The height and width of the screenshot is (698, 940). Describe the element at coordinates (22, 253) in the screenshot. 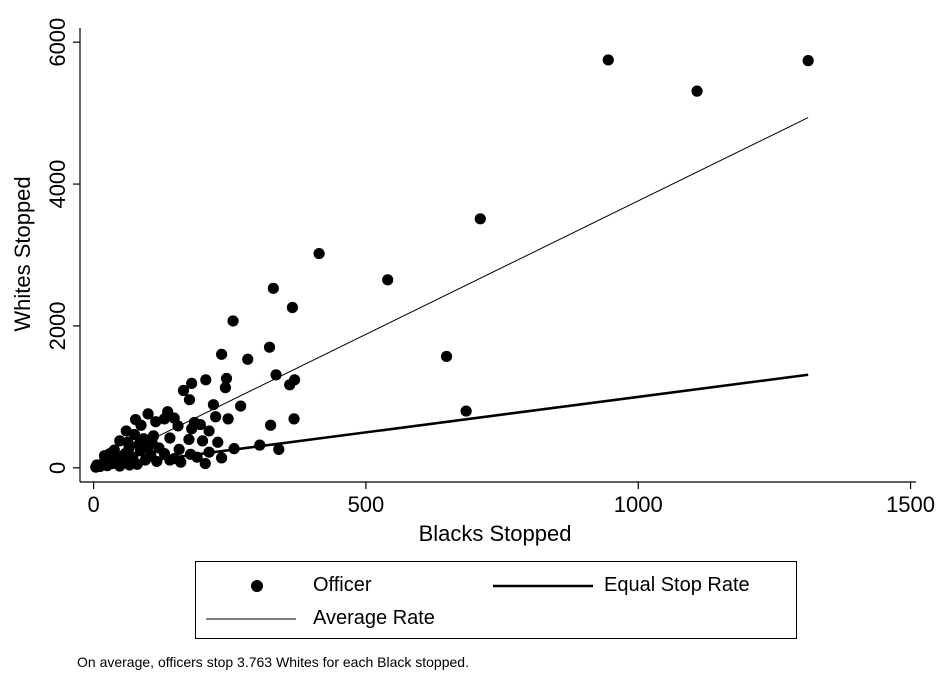

I see `y-axis-label: Whites Stopped` at that location.